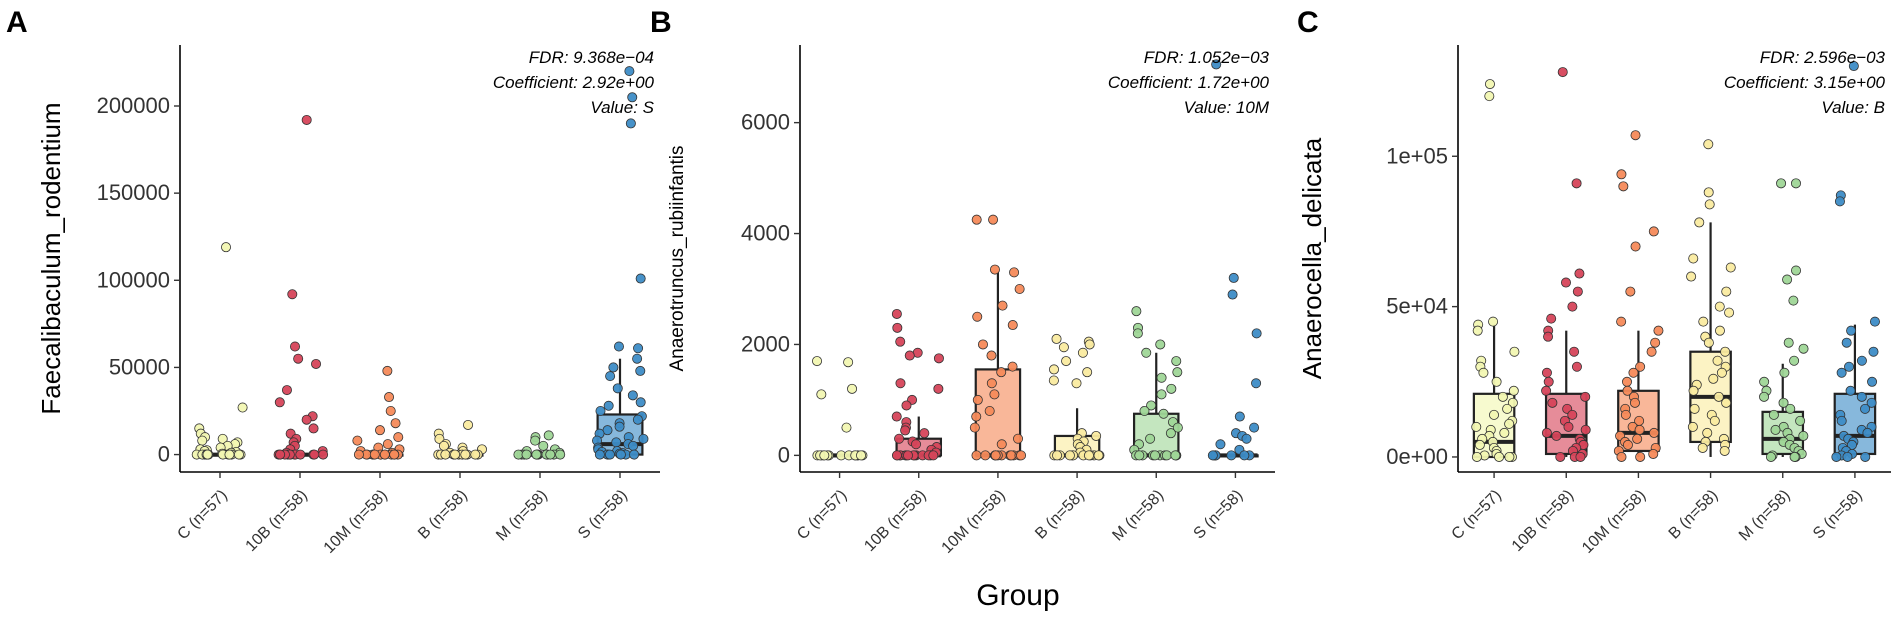  Describe the element at coordinates (1853, 107) in the screenshot. I see `stat-annotation: Value: B` at that location.